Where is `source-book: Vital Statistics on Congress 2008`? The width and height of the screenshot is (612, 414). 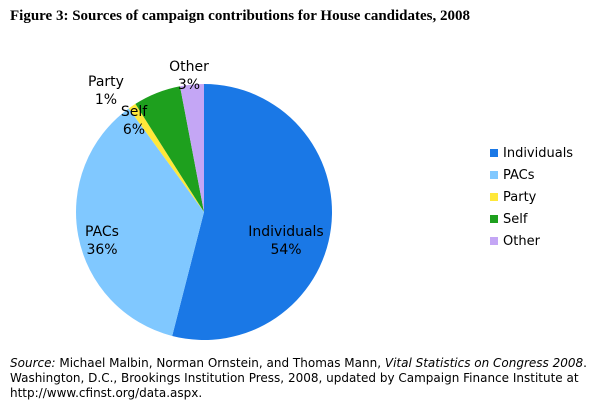 source-book: Vital Statistics on Congress 2008 is located at coordinates (484, 363).